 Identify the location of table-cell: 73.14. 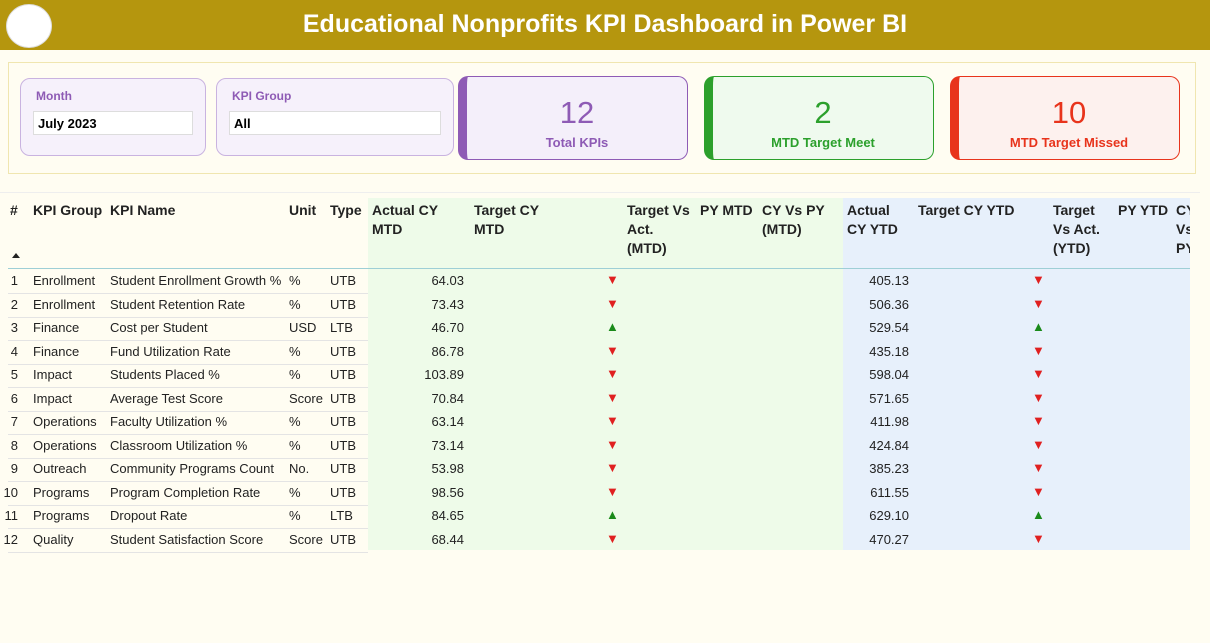
(447, 445).